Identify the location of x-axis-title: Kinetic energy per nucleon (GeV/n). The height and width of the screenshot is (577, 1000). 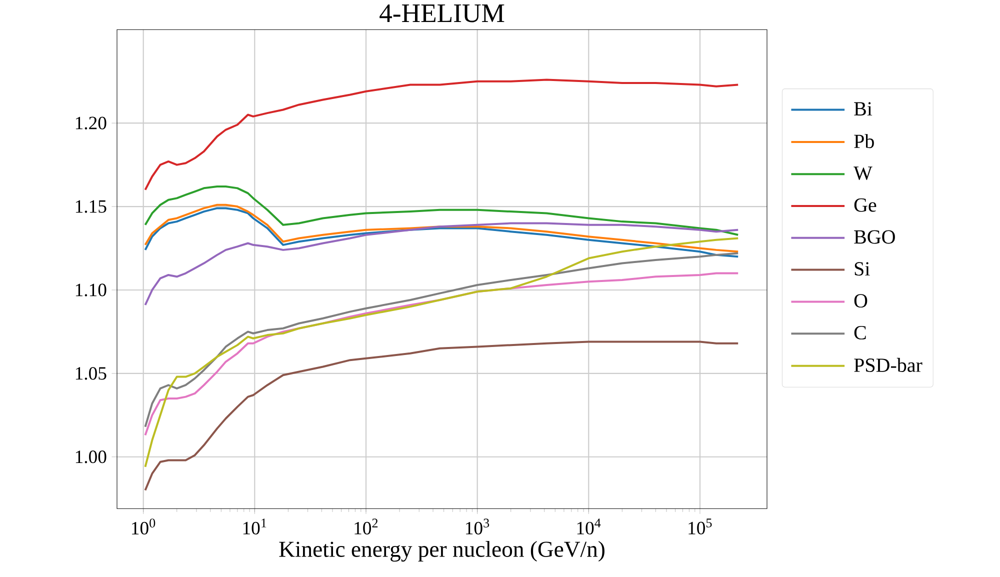
(441, 551).